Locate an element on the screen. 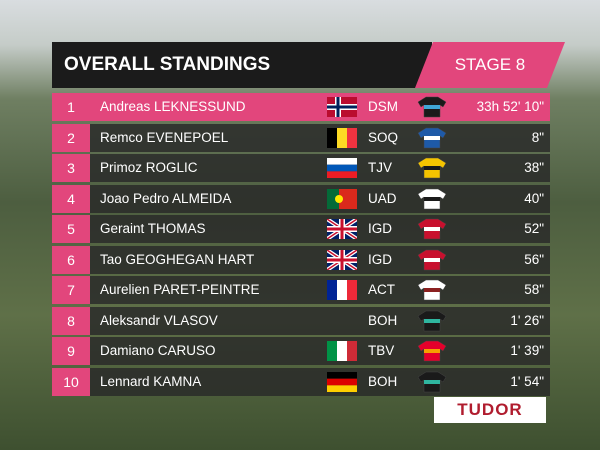 The image size is (600, 450). gap-time: 1' 26" is located at coordinates (527, 320).